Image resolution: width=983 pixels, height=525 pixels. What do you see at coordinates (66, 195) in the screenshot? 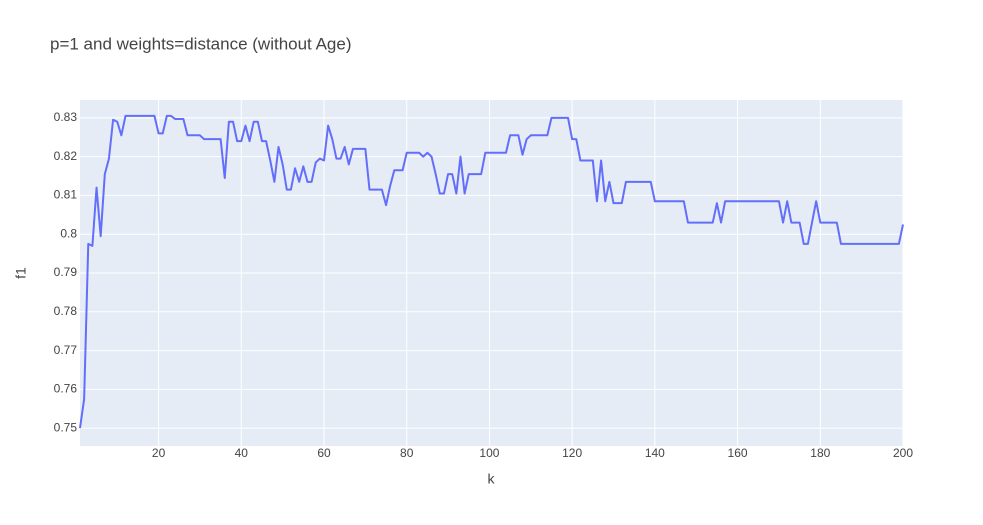
I see `y-tick-label: 0.81` at bounding box center [66, 195].